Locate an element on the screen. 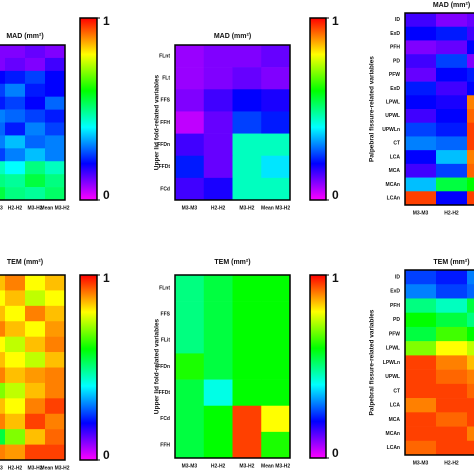  y-tick-label: CT is located at coordinates (396, 391).